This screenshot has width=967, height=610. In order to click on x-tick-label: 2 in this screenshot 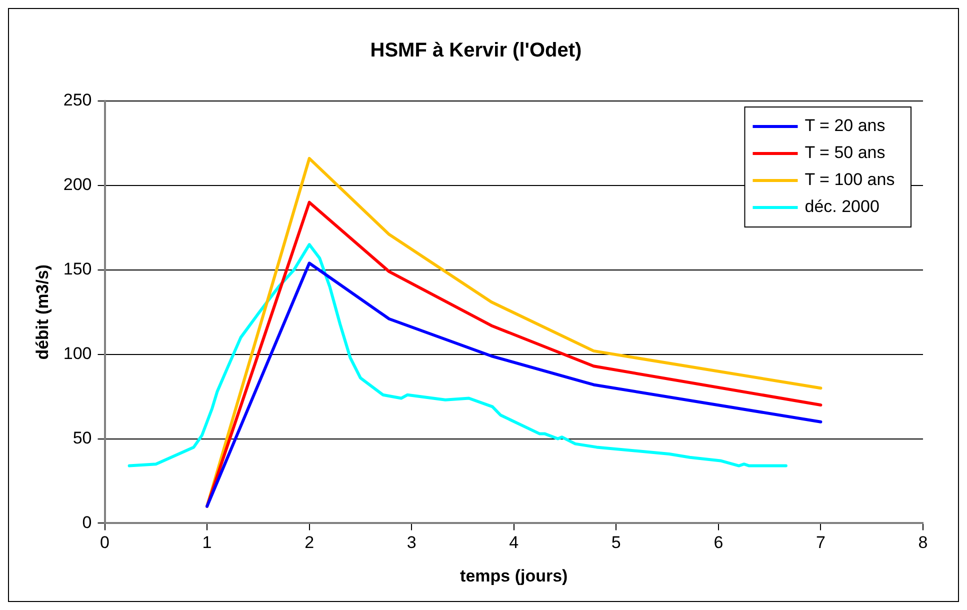, I will do `click(309, 542)`.